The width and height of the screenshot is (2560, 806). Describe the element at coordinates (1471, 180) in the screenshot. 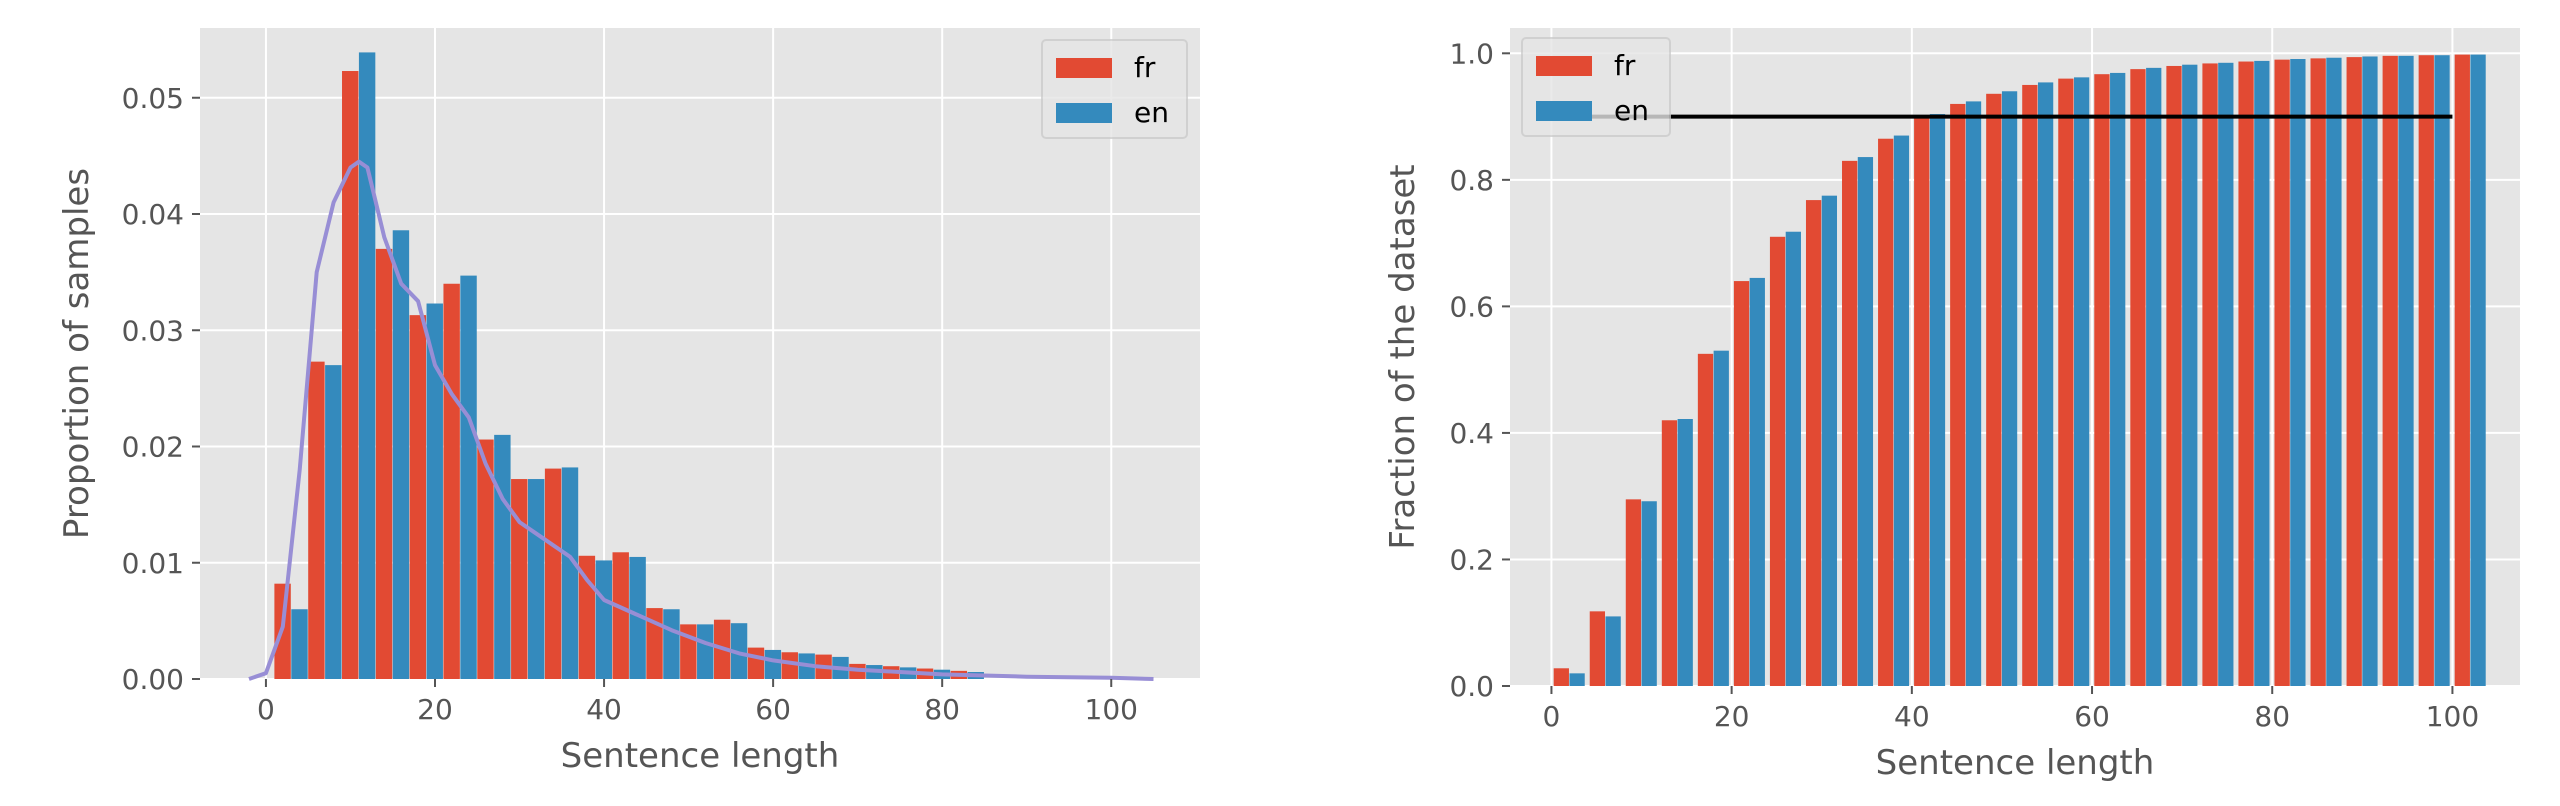

I see `y-tick-label: 0.8` at that location.